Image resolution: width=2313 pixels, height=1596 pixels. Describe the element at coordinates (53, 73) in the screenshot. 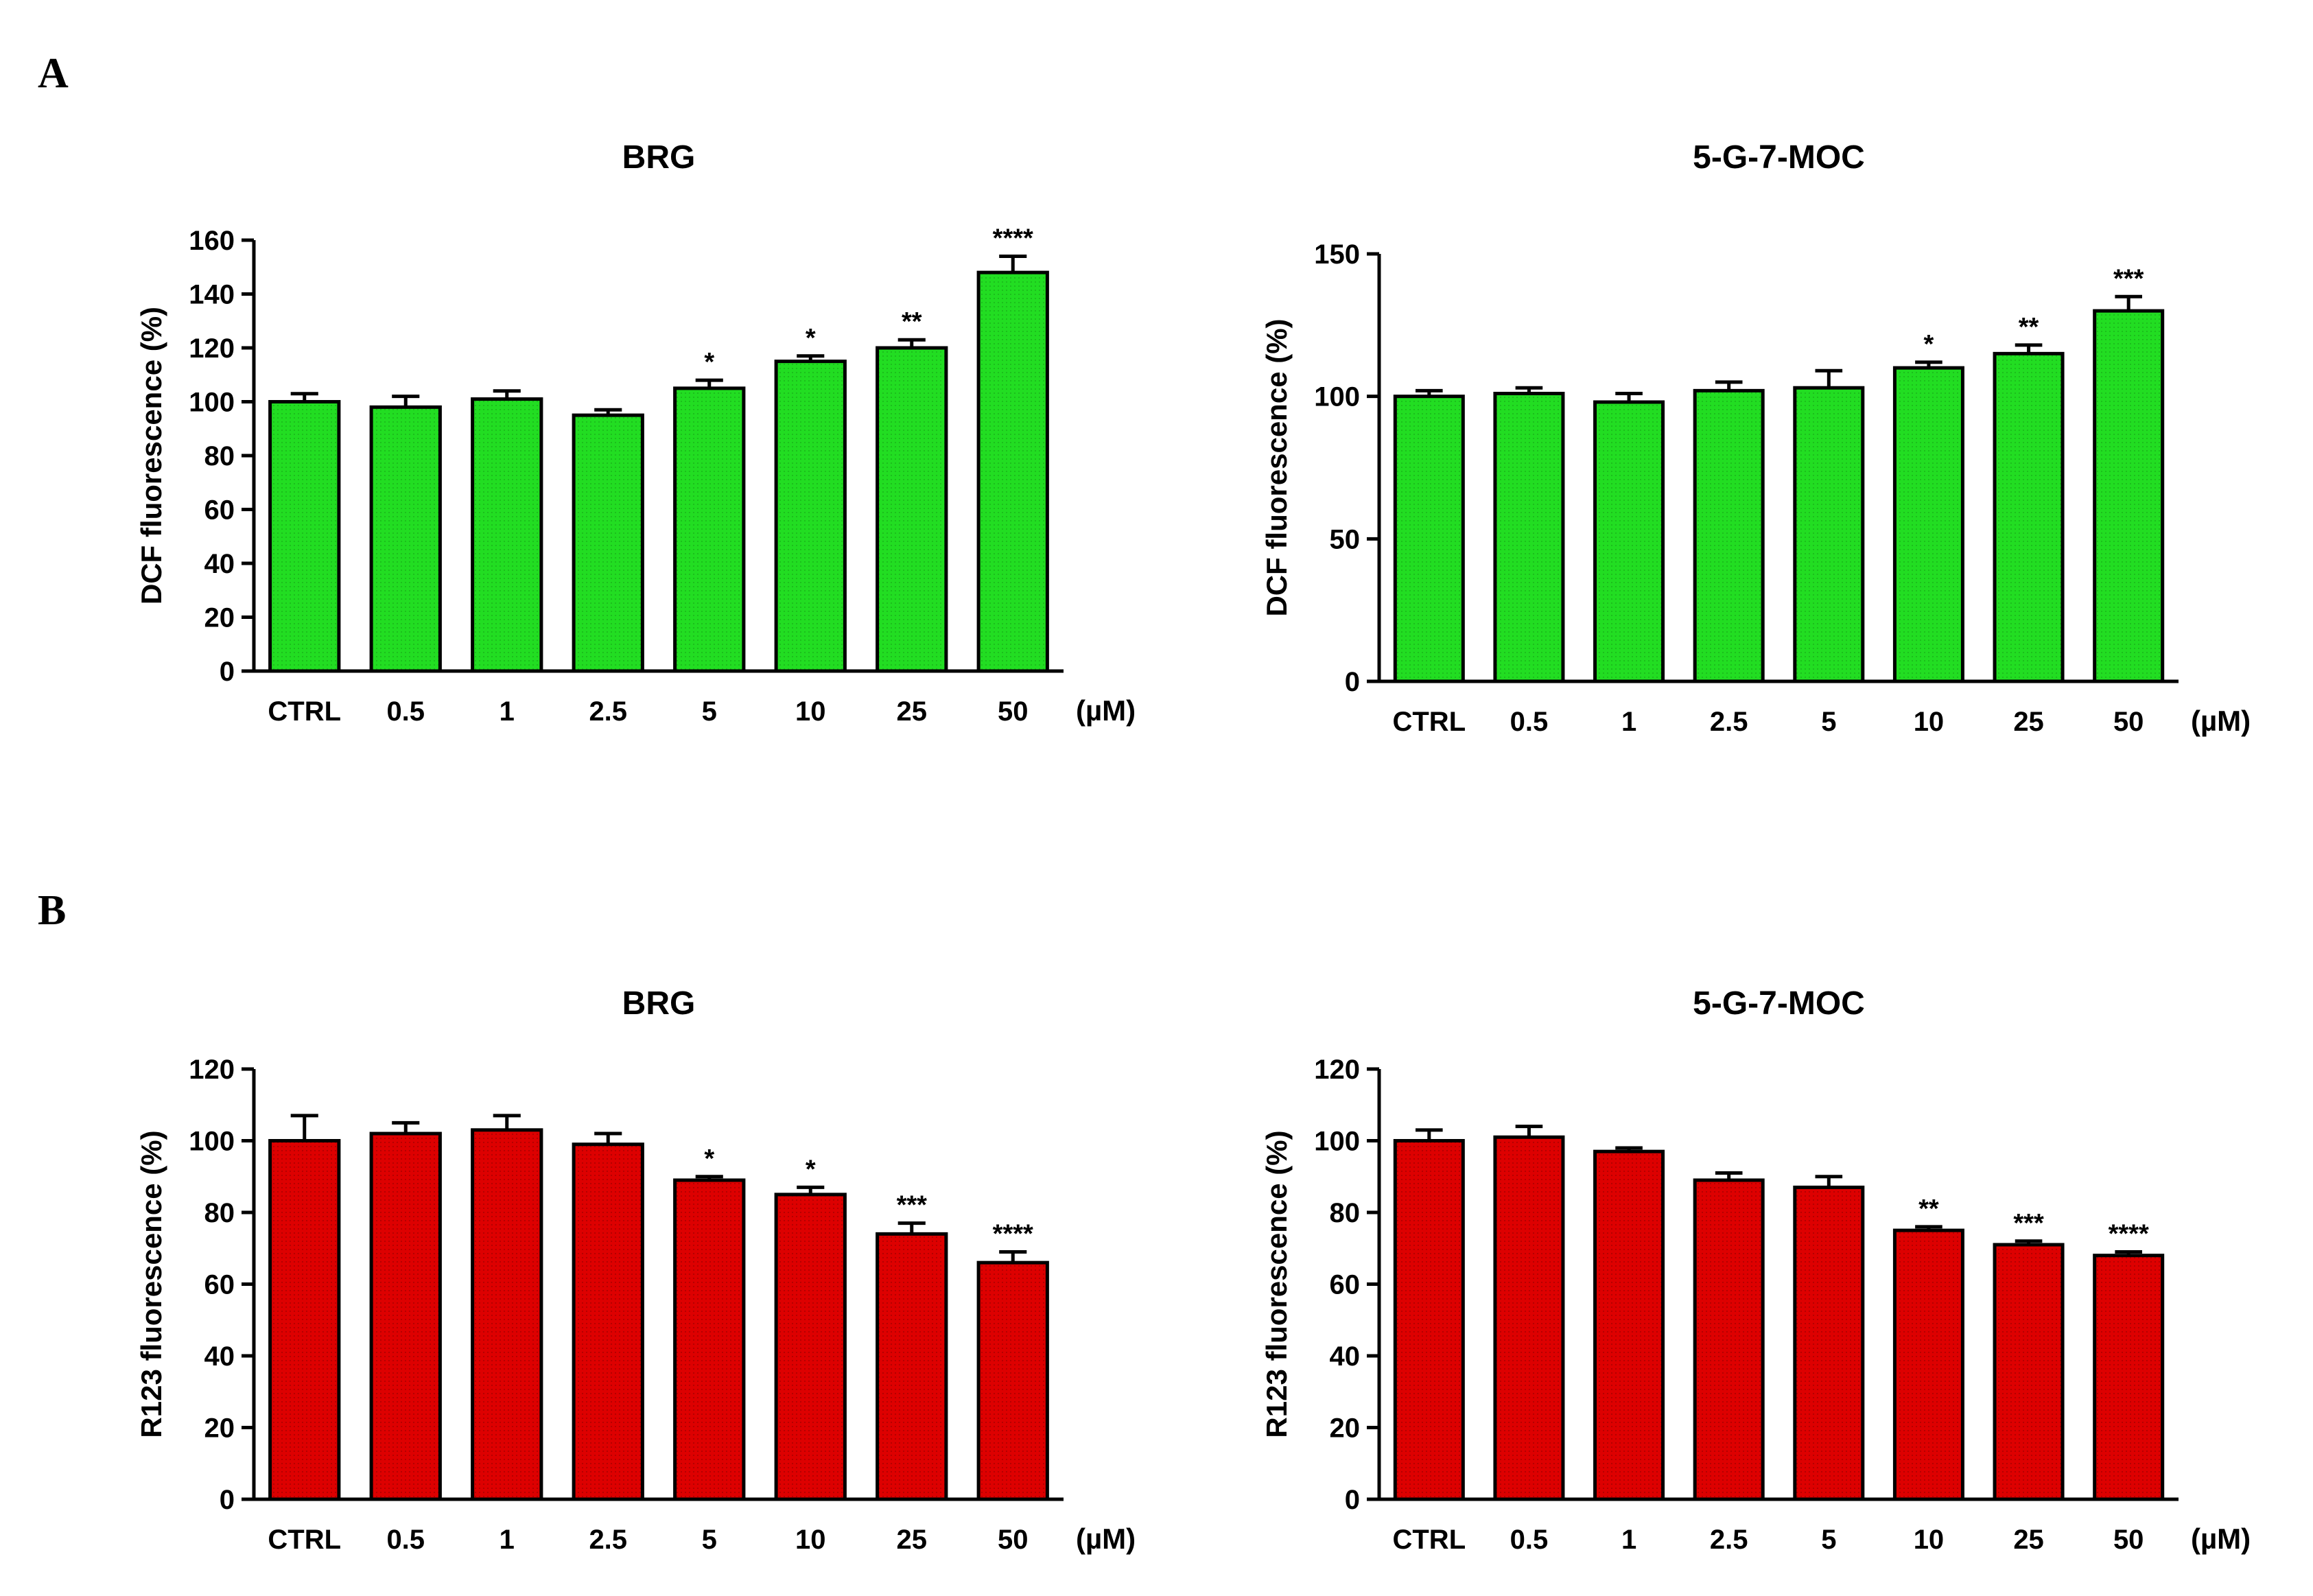

I see `panel-label-a: A` at that location.